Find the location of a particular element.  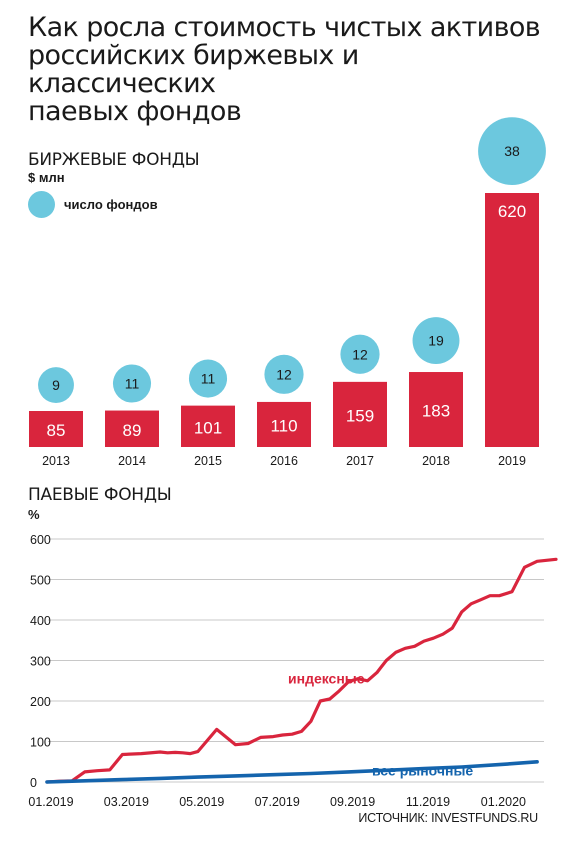

etf-bar-value-label: 101 is located at coordinates (208, 427).